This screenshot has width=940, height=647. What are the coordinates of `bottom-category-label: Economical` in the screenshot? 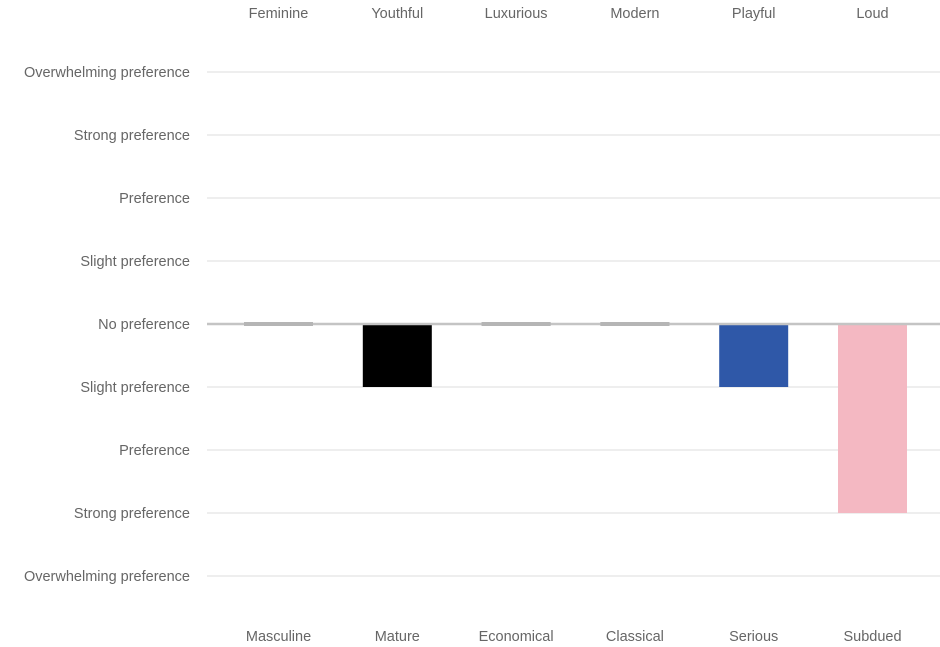 It's located at (516, 637).